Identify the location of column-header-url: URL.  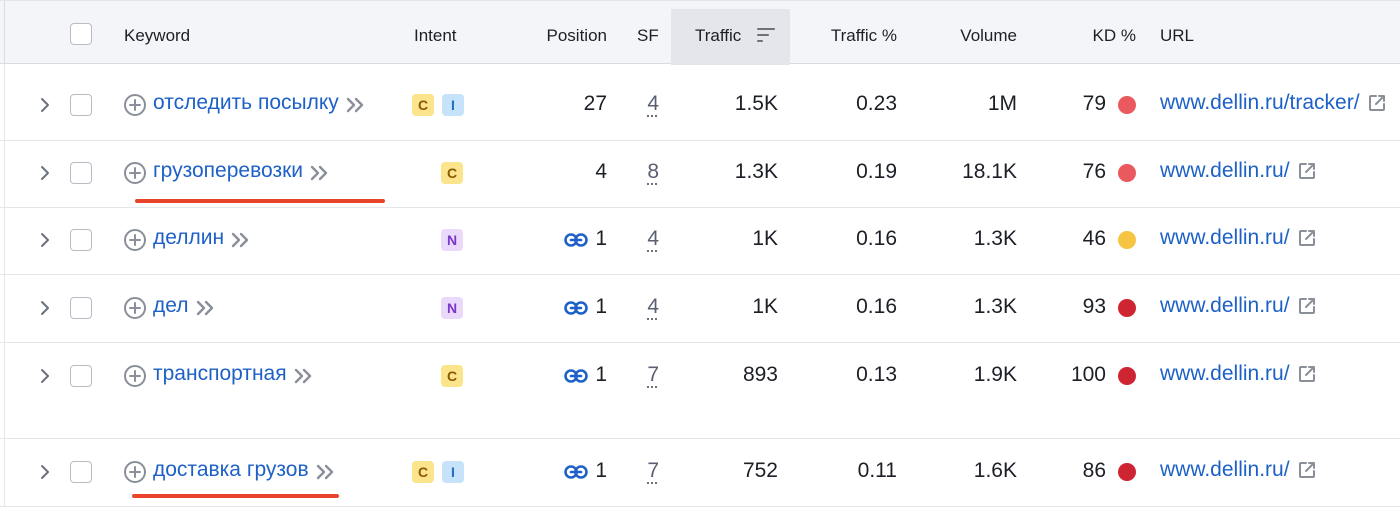
(1177, 35).